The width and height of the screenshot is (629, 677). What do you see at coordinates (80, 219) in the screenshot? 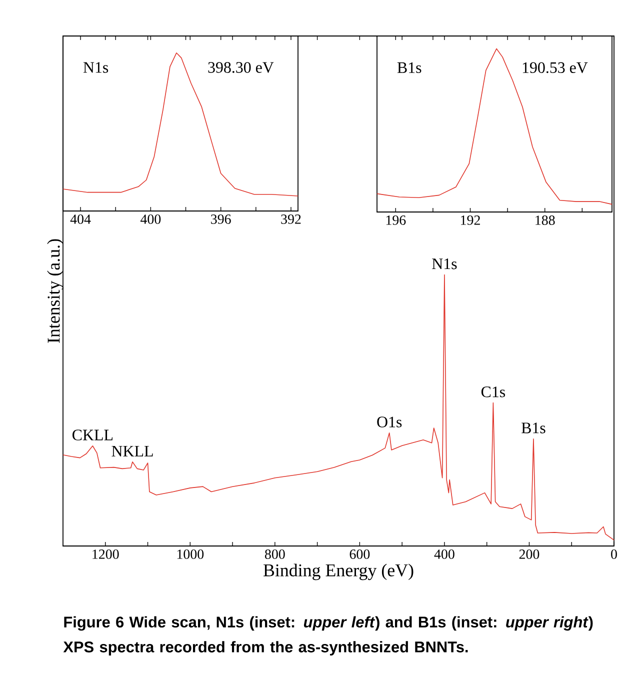
I see `x-tick-label: 404` at bounding box center [80, 219].